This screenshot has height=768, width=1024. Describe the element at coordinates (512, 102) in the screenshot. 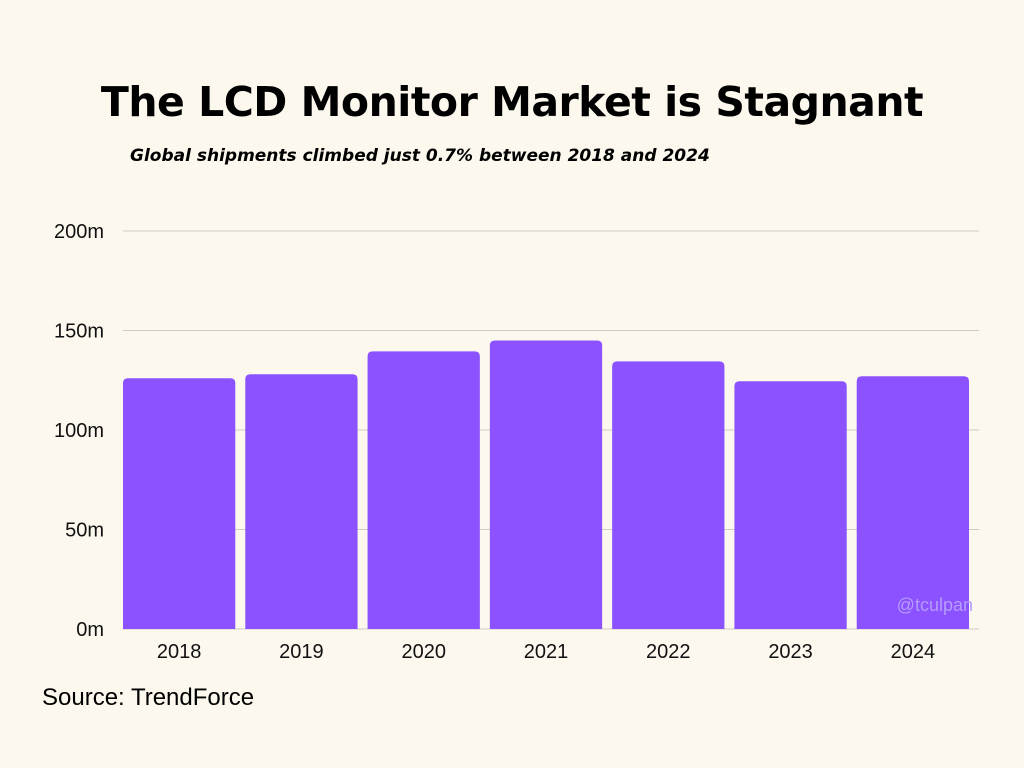

I see `chart-title: The LCD Monitor Market is Stagnant` at that location.